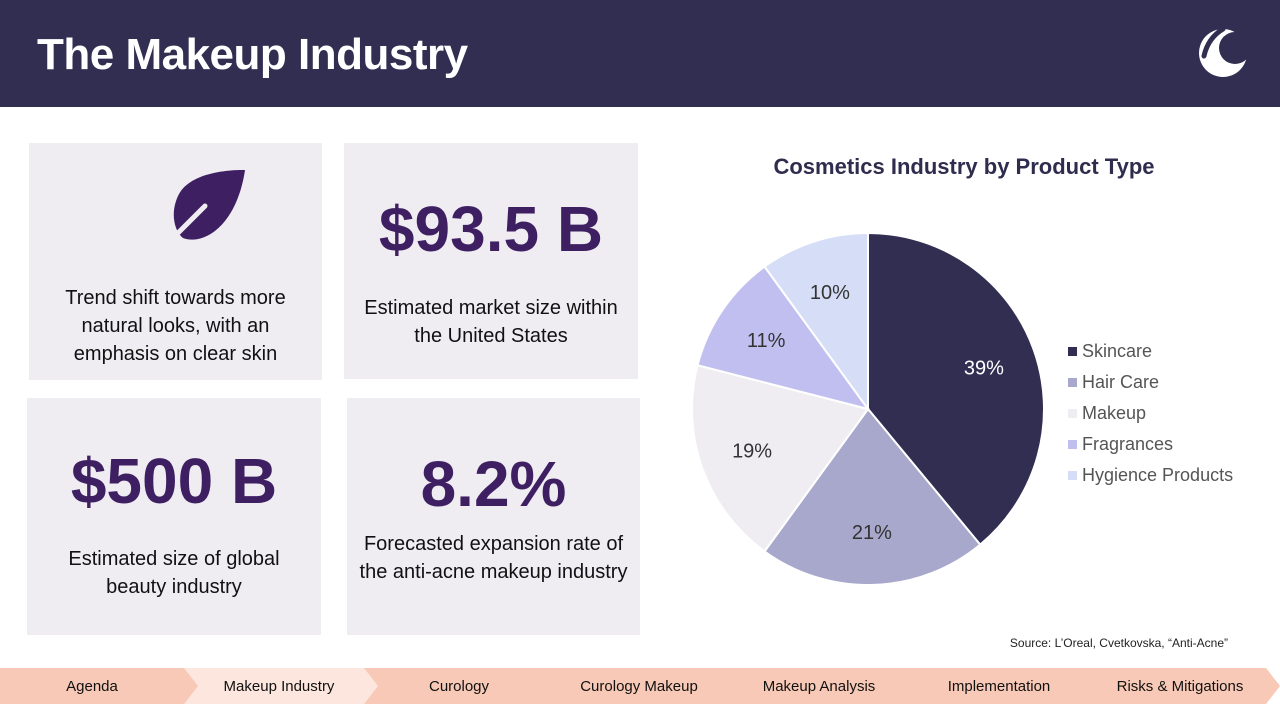 This screenshot has height=720, width=1280. What do you see at coordinates (493, 484) in the screenshot?
I see `growth-value: 8.2%` at bounding box center [493, 484].